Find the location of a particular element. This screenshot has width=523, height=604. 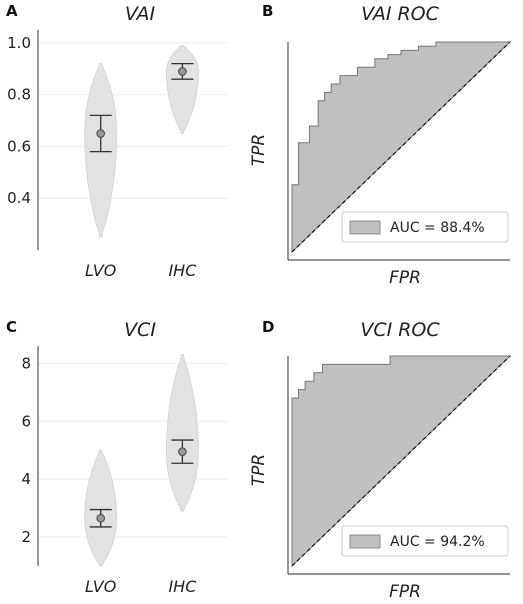

panel-b-letter: B is located at coordinates (267, 11).